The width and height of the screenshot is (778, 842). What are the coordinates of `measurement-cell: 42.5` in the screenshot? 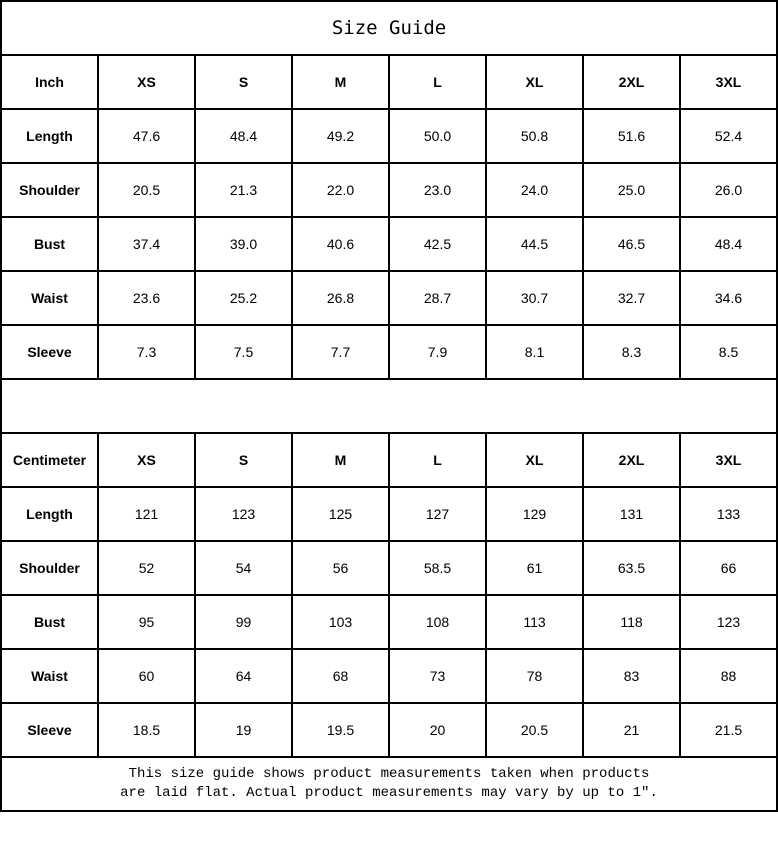 It's located at (437, 244).